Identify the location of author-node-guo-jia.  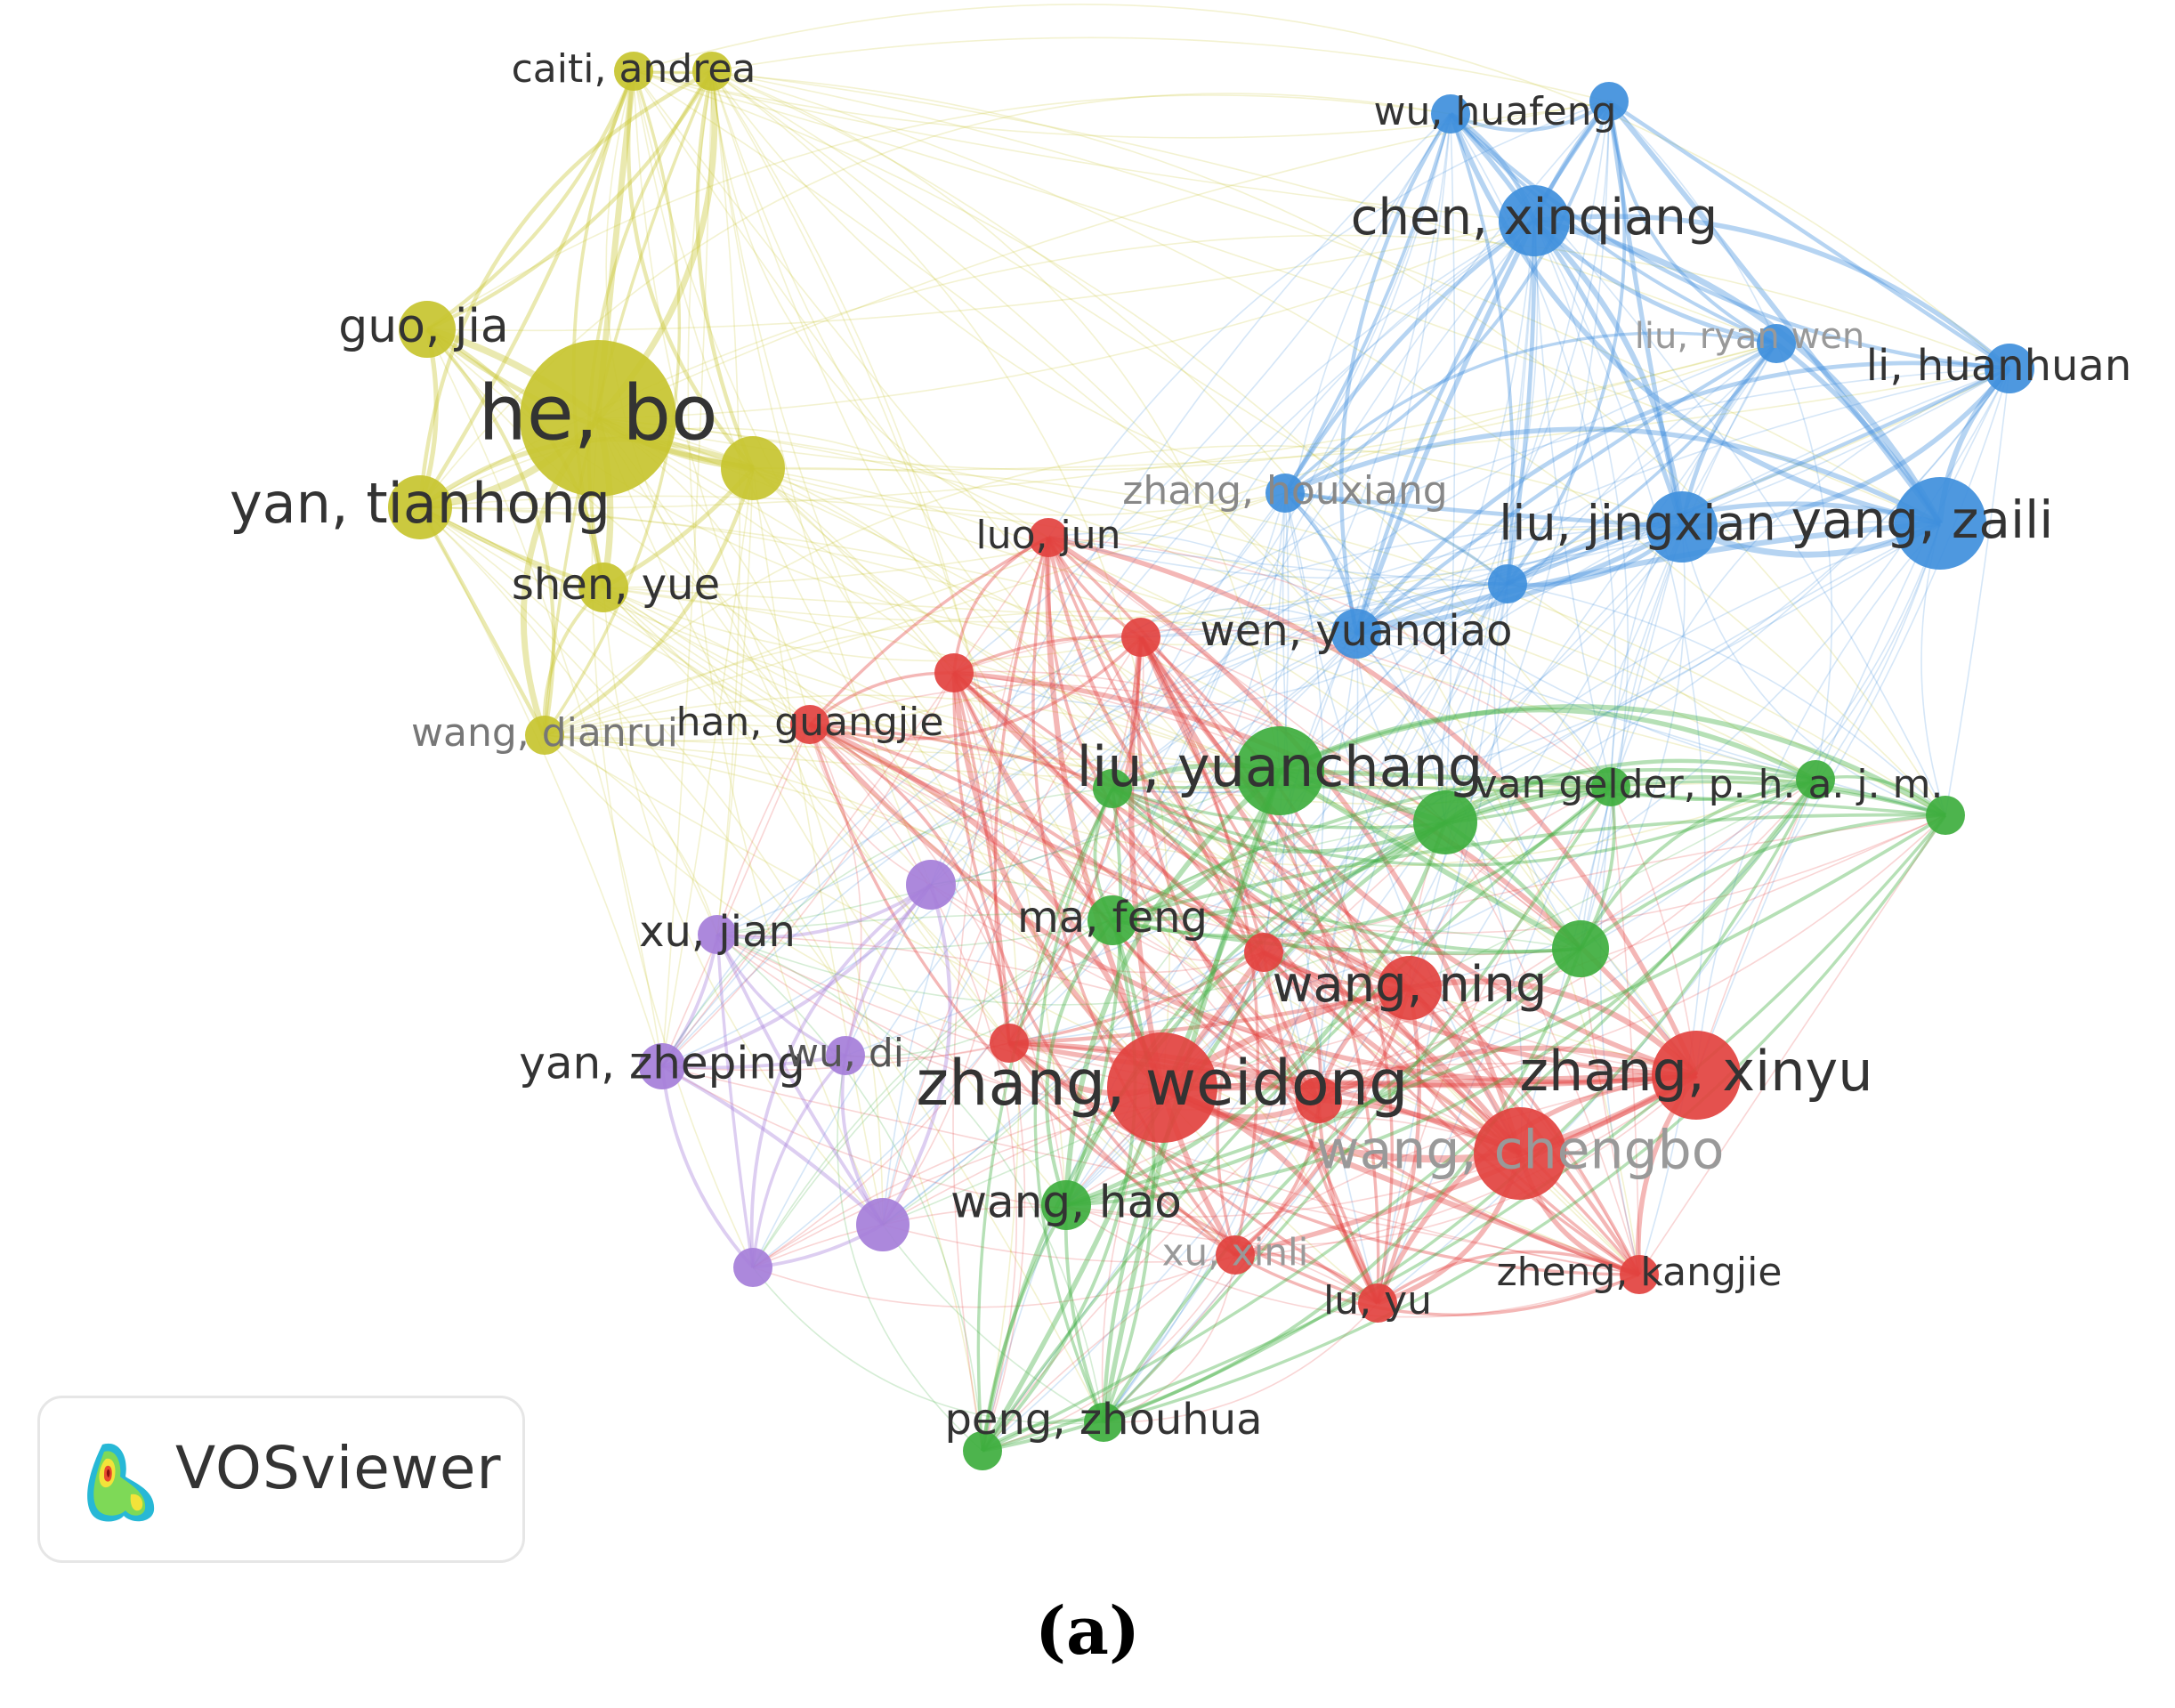
(427, 330).